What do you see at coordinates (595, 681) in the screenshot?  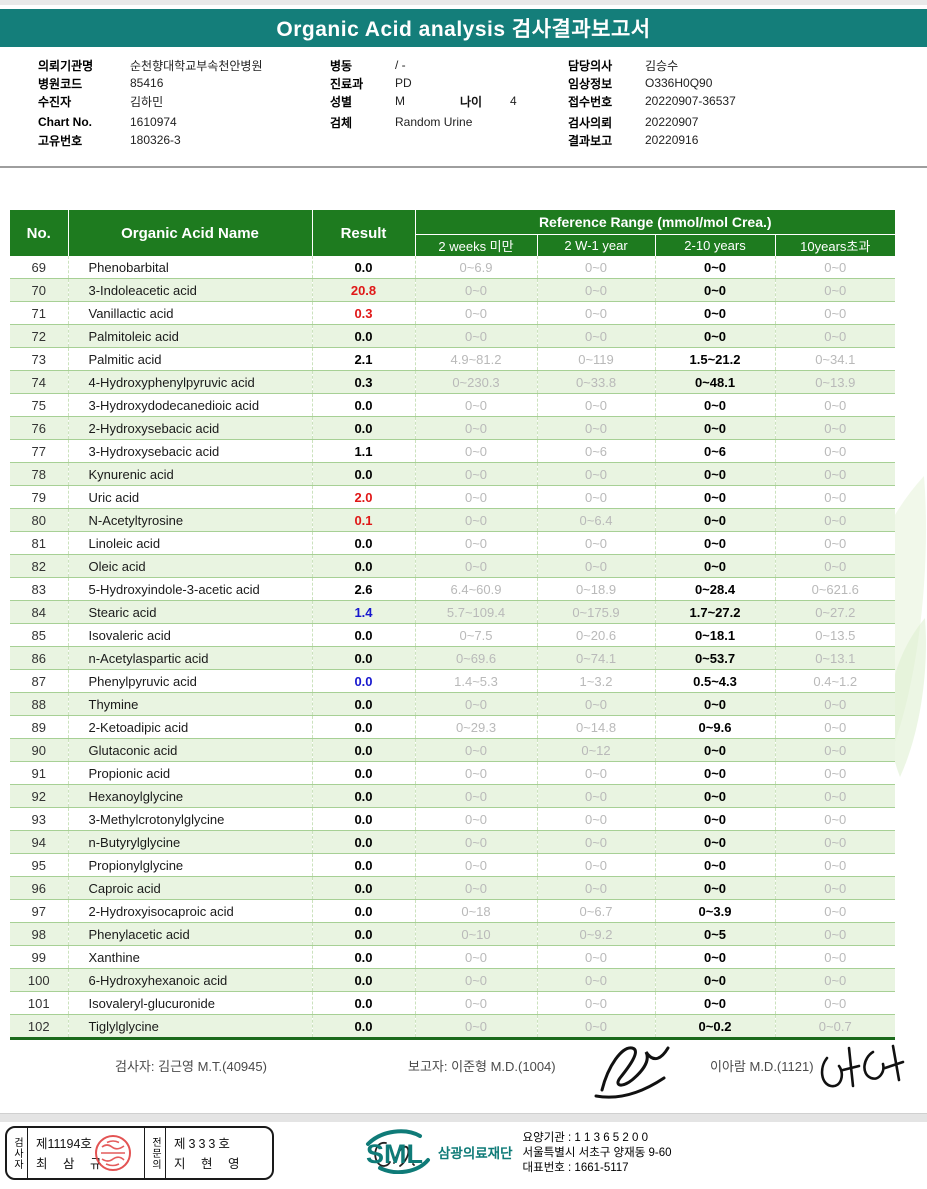 I see `ref-cell: 1~3.2` at bounding box center [595, 681].